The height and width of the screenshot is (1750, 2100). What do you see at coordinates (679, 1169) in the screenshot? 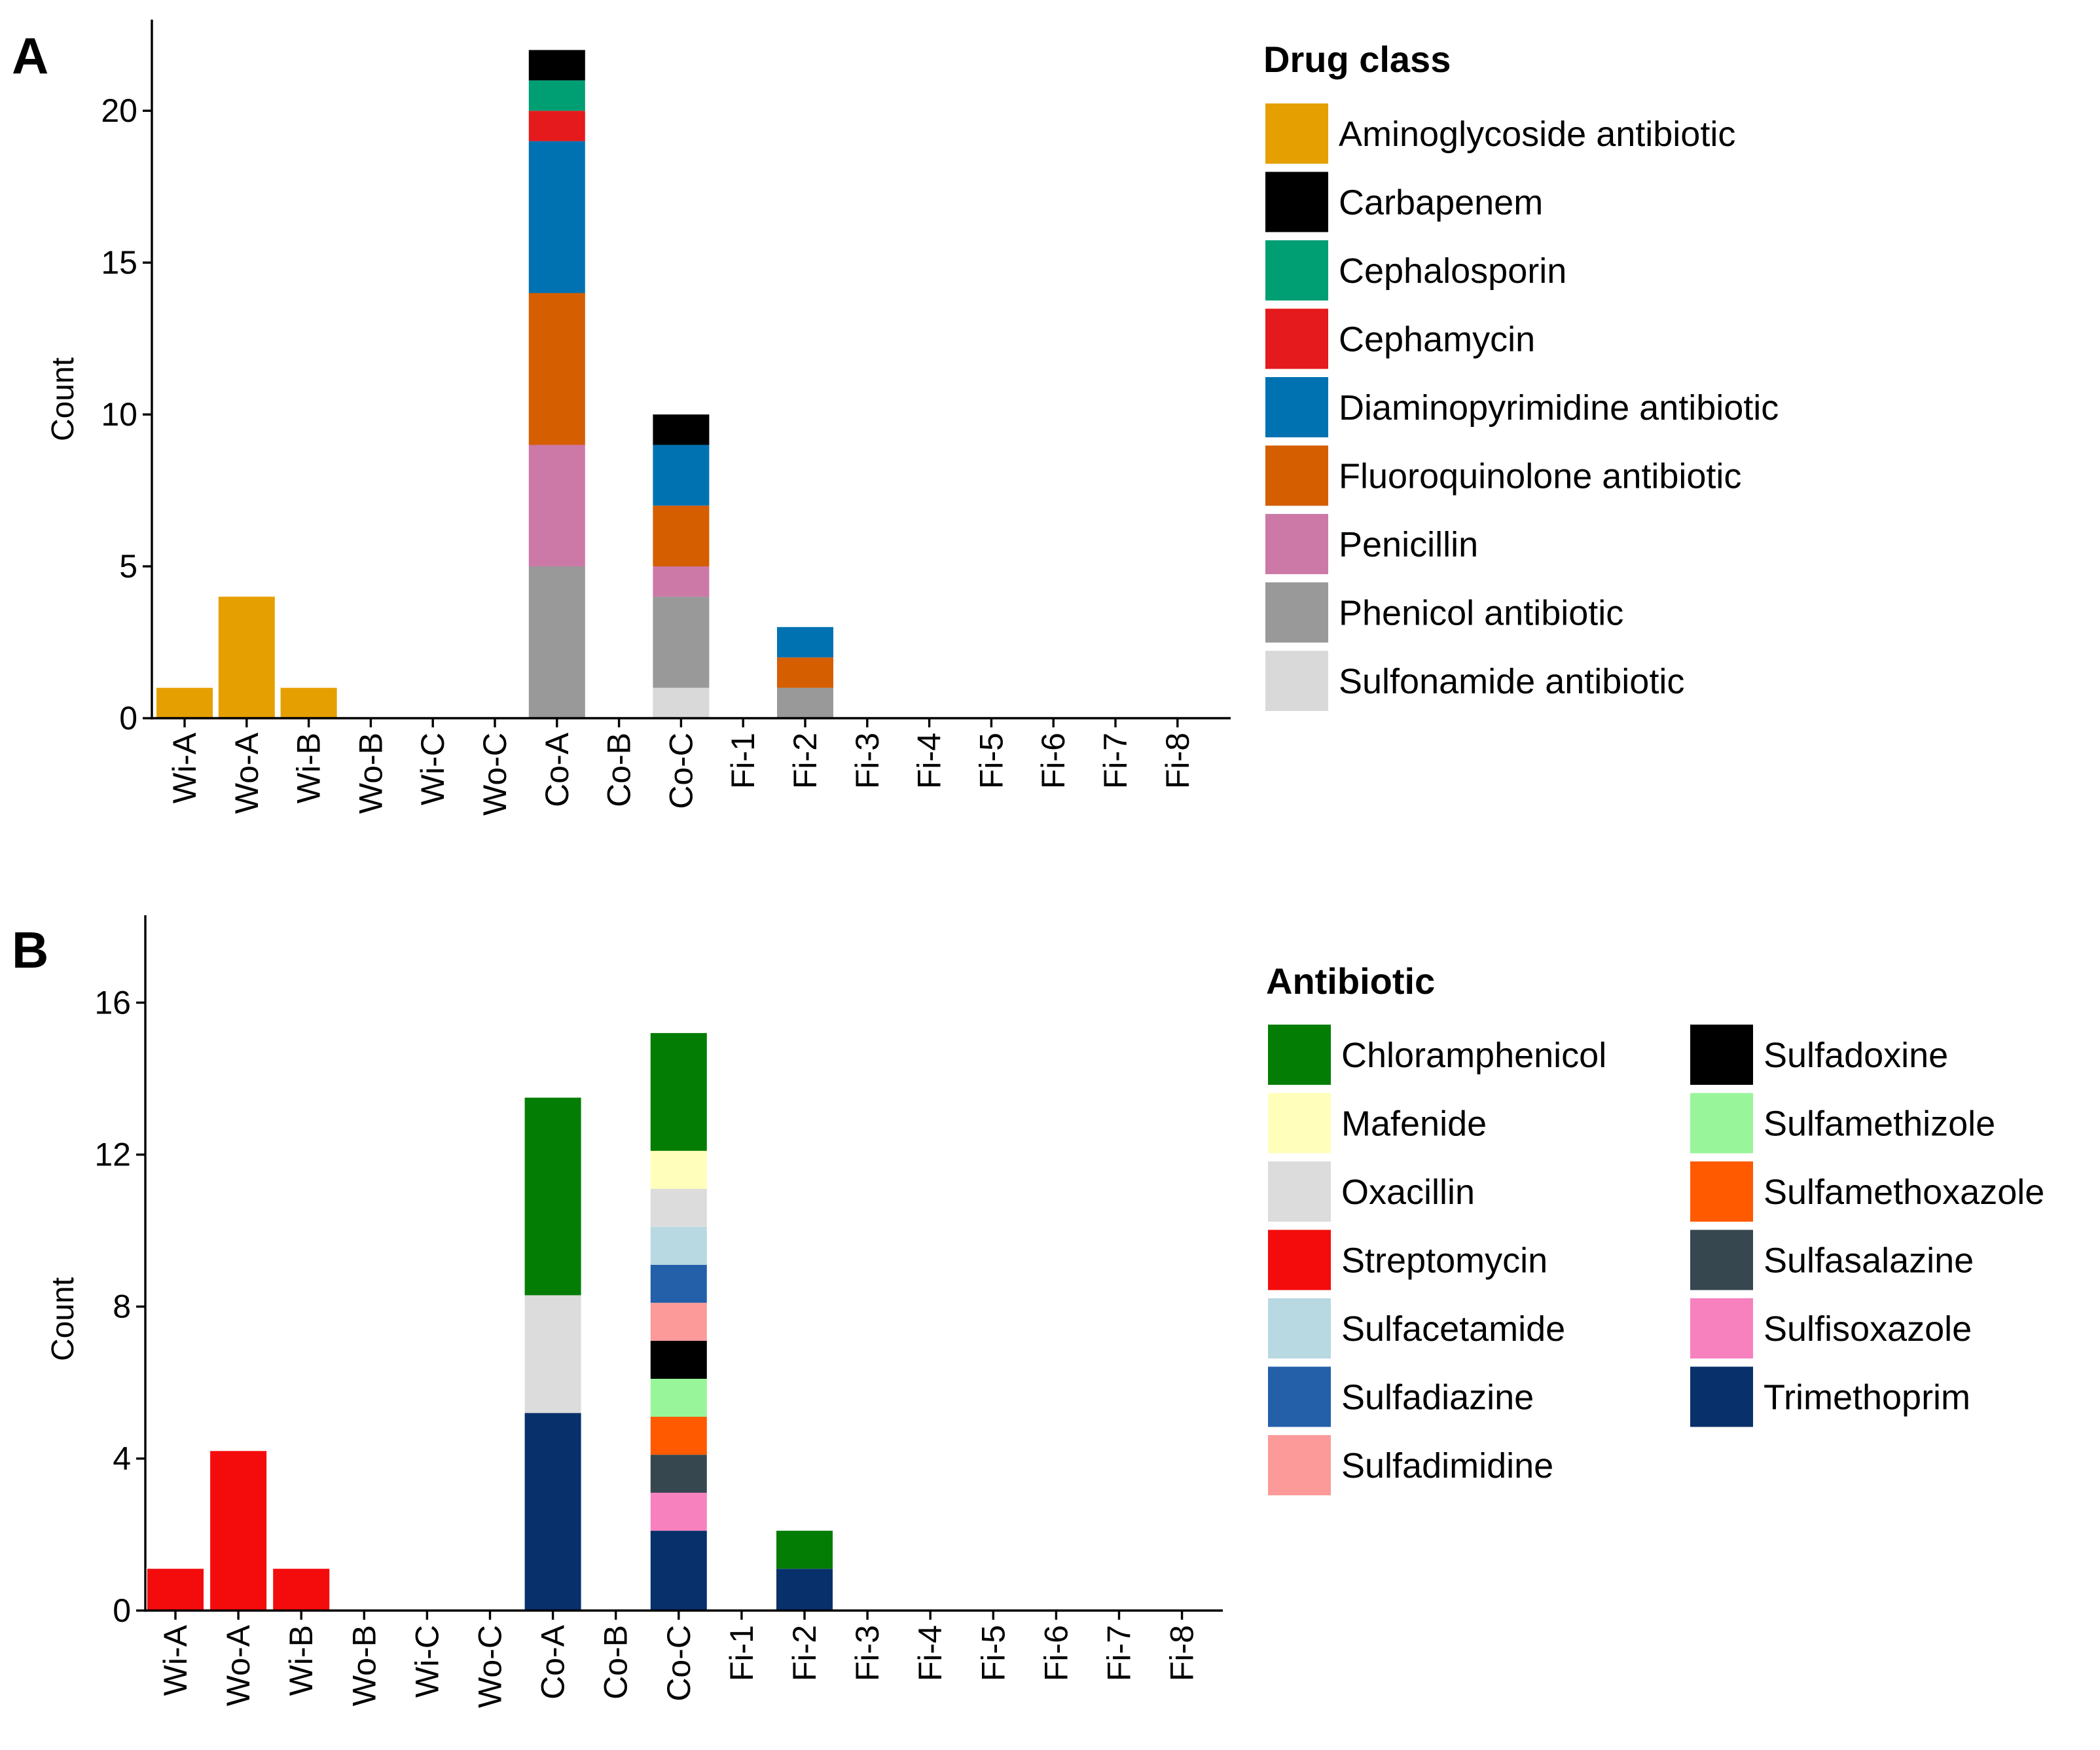
I see `panel-b-bar-co-c-mafenide` at bounding box center [679, 1169].